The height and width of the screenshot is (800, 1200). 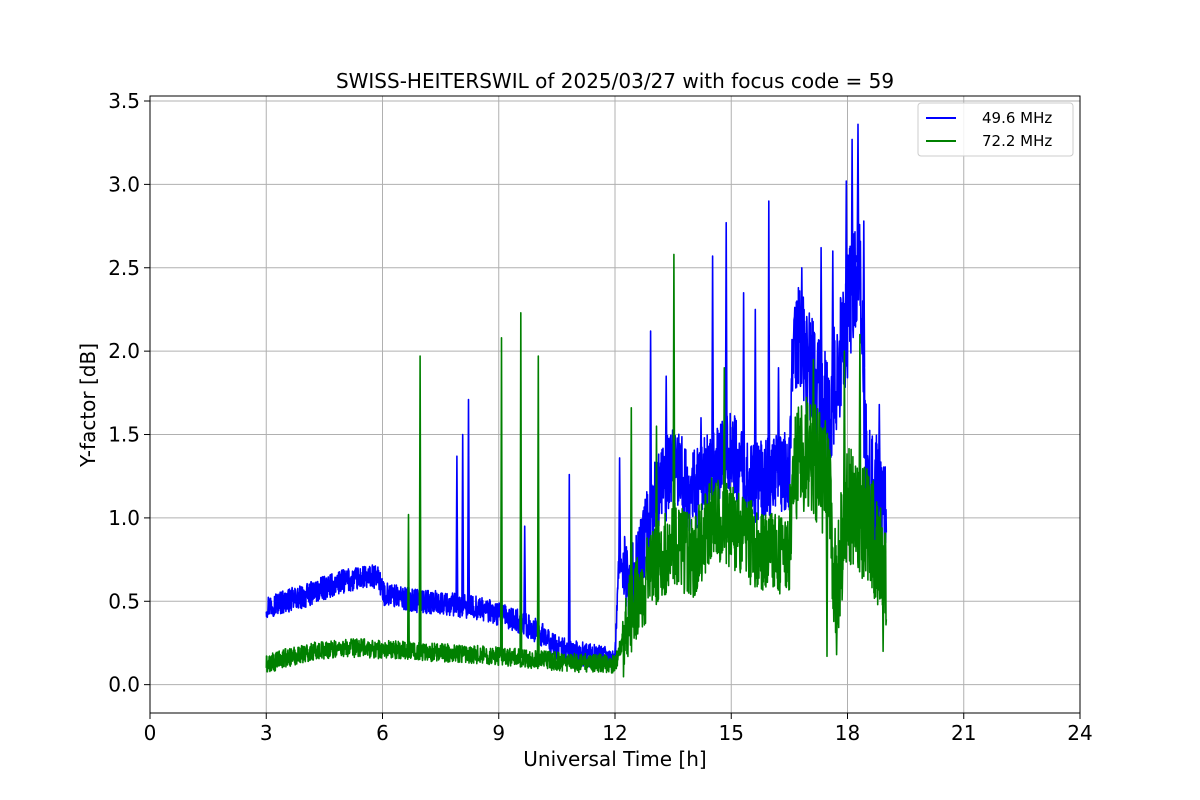 What do you see at coordinates (124, 518) in the screenshot?
I see `y-tick-label: 1.0` at bounding box center [124, 518].